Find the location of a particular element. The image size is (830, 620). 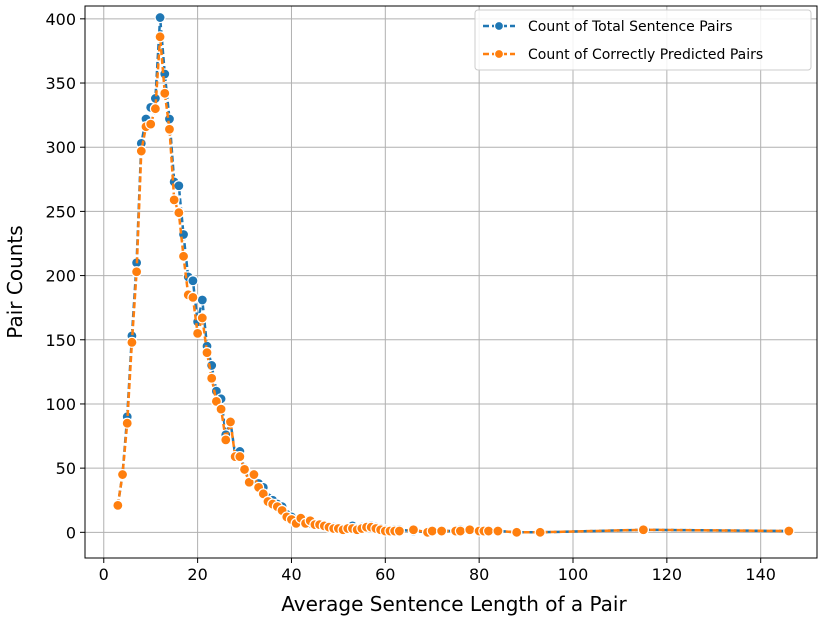

legend-marker-correct is located at coordinates (499, 54).